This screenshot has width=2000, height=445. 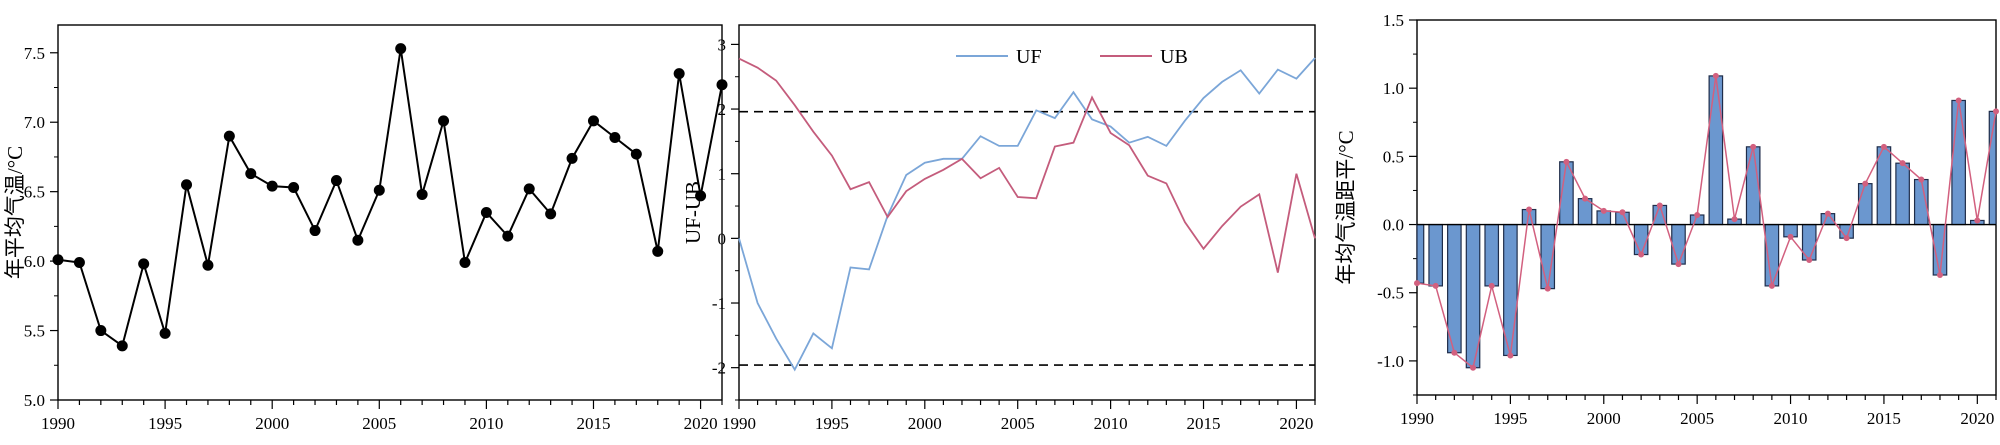 What do you see at coordinates (1393, 20) in the screenshot?
I see `y-tick-label: 1.5` at bounding box center [1393, 20].